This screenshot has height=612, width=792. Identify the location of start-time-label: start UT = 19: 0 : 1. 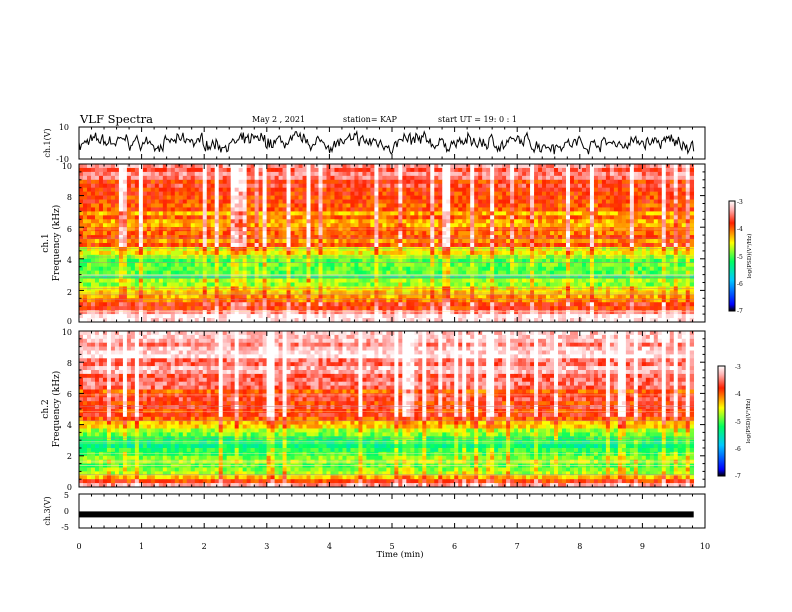
(477, 119).